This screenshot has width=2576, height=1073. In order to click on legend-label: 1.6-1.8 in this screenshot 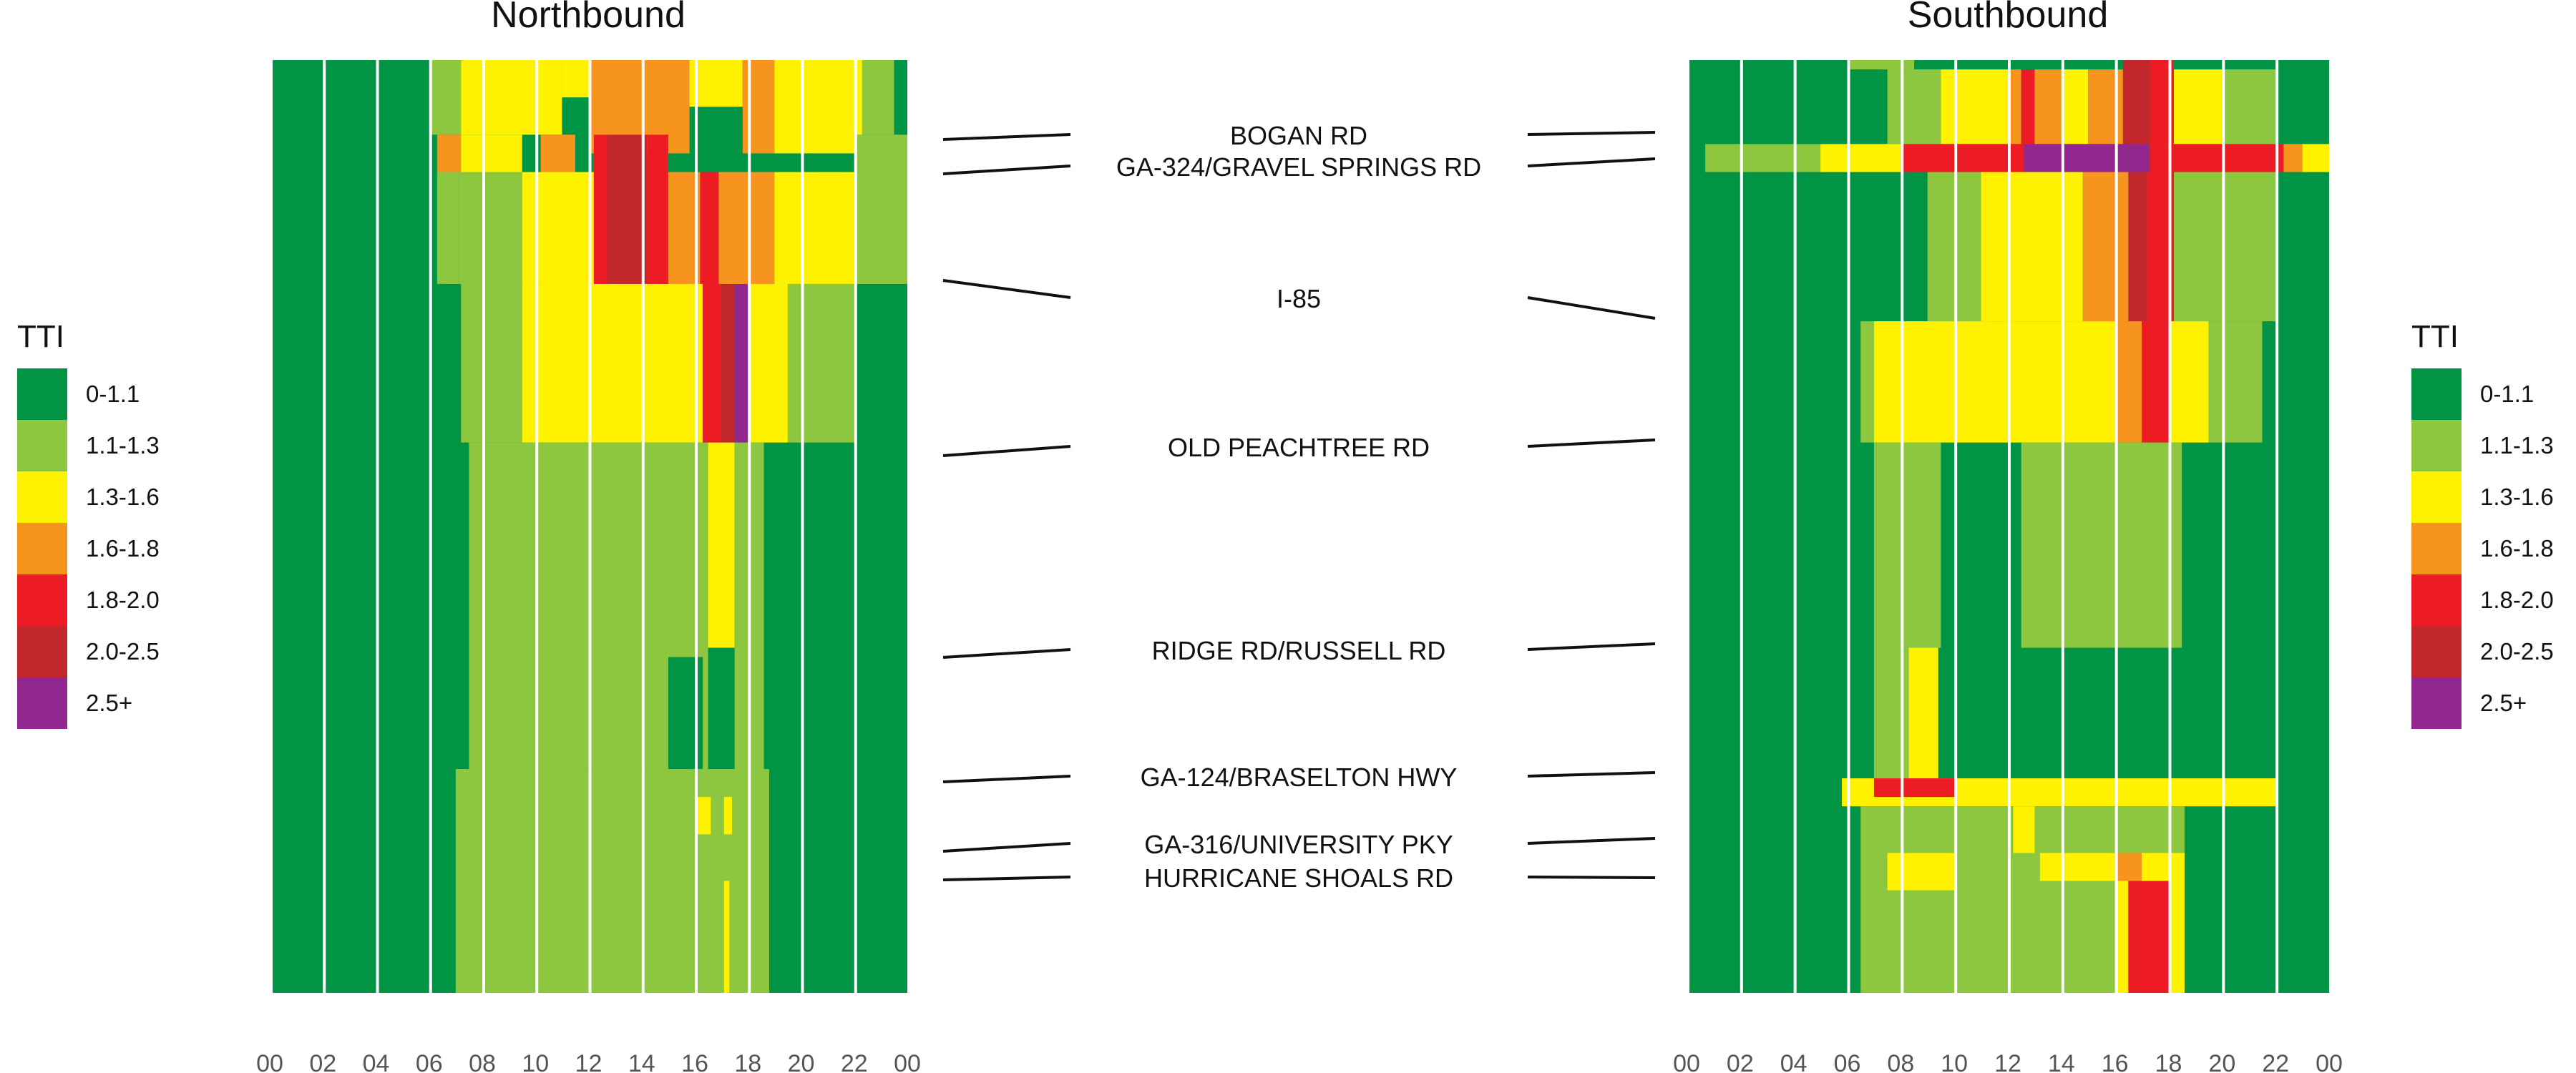, I will do `click(123, 548)`.